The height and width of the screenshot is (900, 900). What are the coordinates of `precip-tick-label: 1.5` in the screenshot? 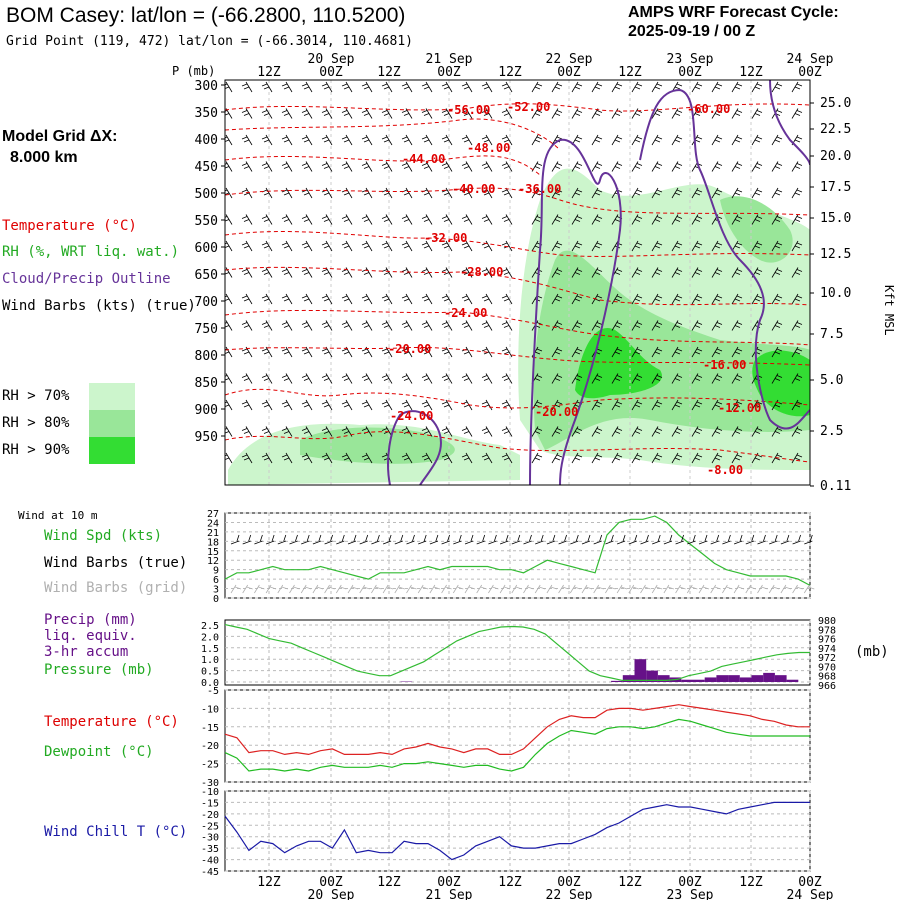 It's located at (210, 649).